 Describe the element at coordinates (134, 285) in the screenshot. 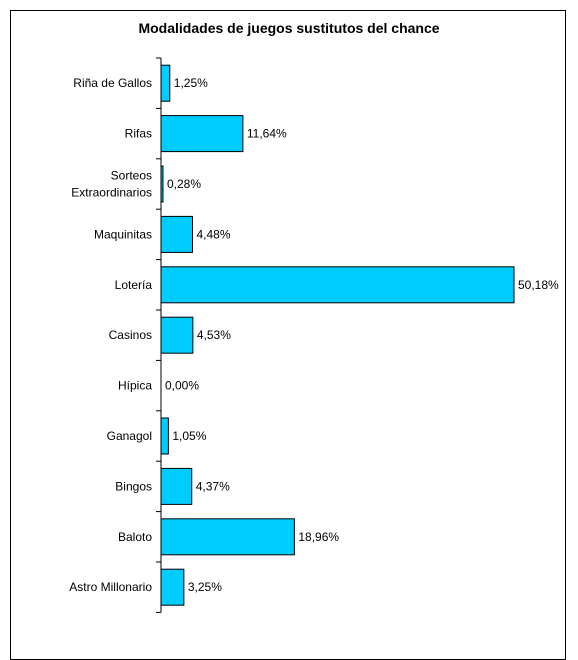

I see `category-label: Lotería` at that location.